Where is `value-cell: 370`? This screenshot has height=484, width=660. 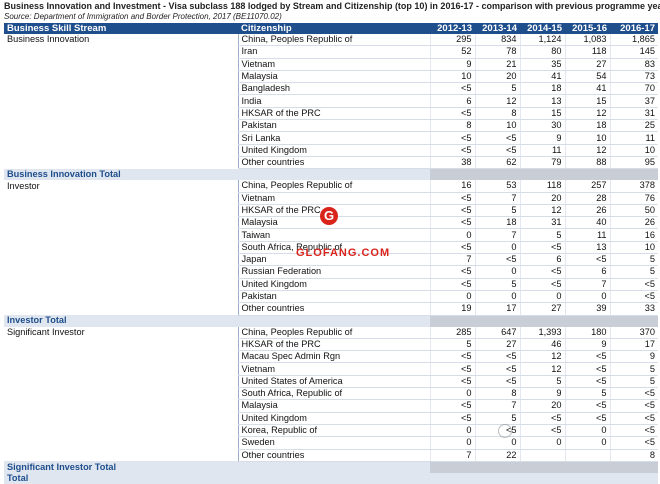 value-cell: 370 is located at coordinates (633, 332).